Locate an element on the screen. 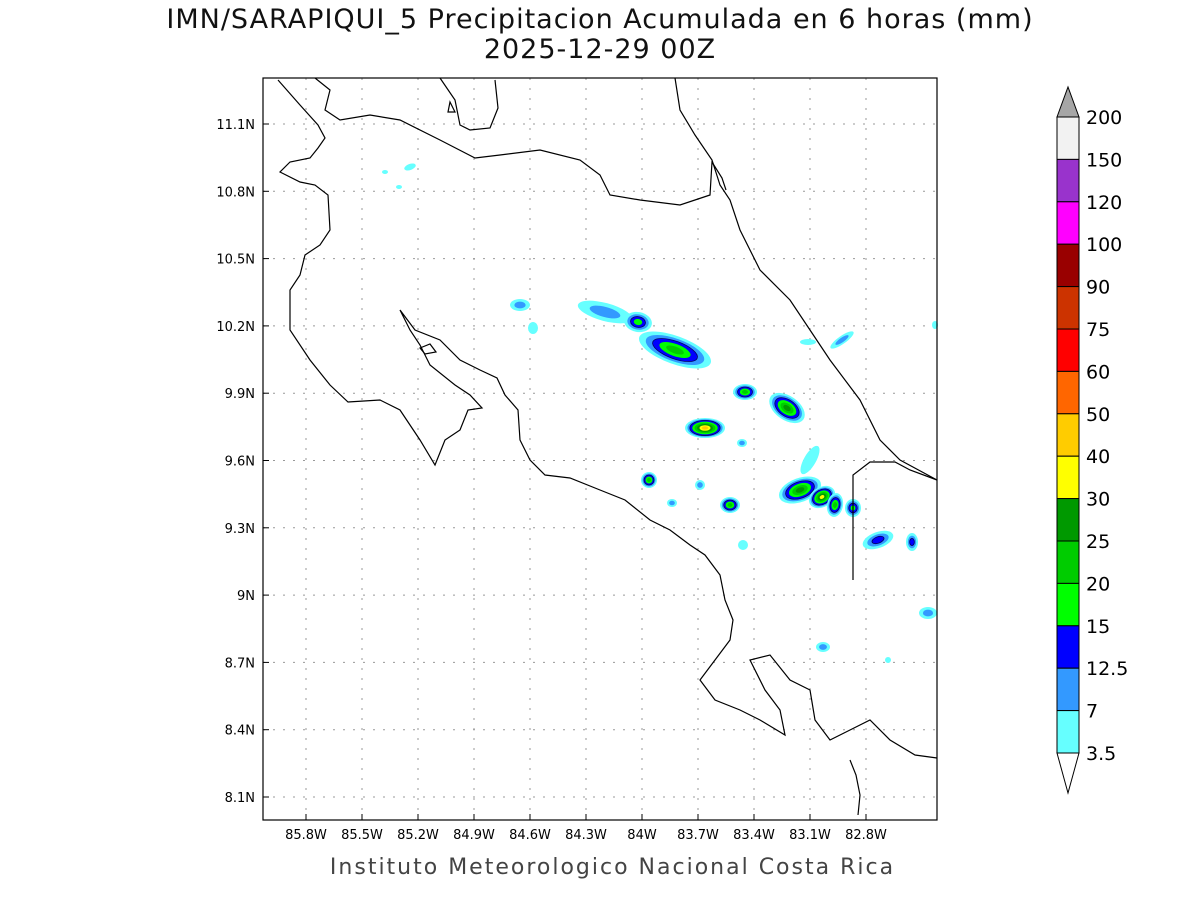 The height and width of the screenshot is (900, 1200). colorbar-label: 75 is located at coordinates (1098, 330).